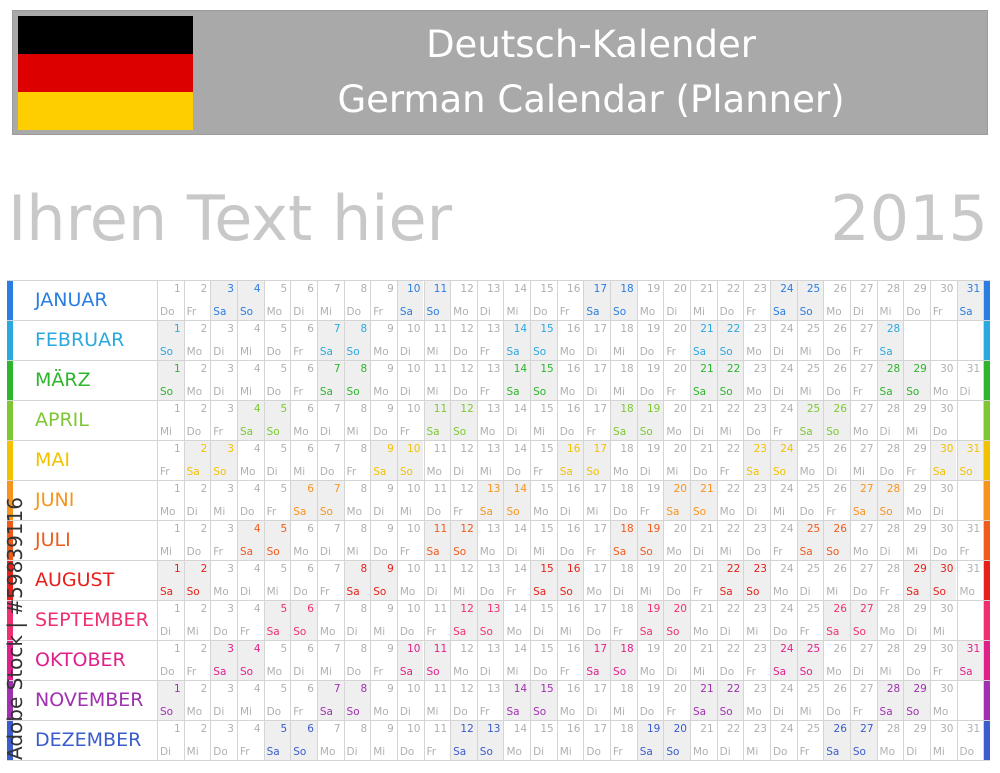  I want to click on day-cell: 22 Di, so click(730, 740).